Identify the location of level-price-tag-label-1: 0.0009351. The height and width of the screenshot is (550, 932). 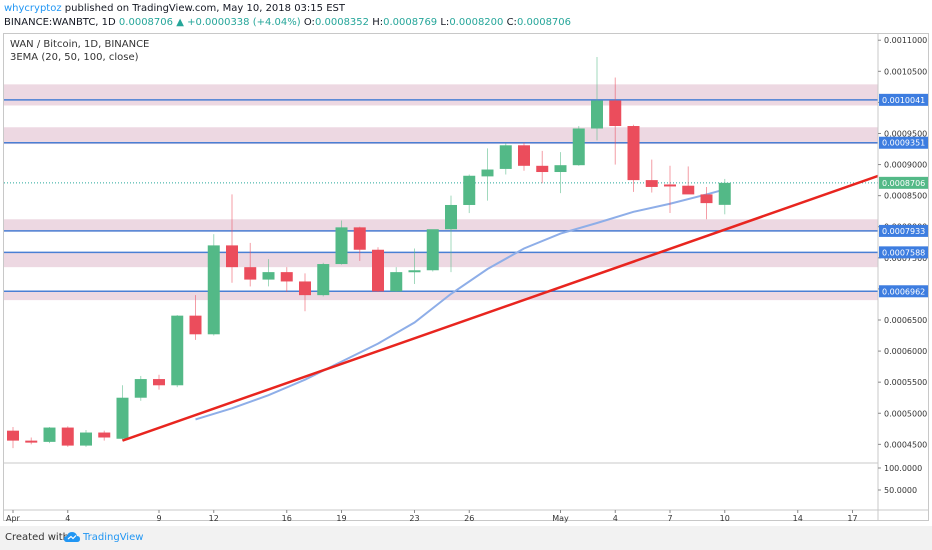
(903, 143).